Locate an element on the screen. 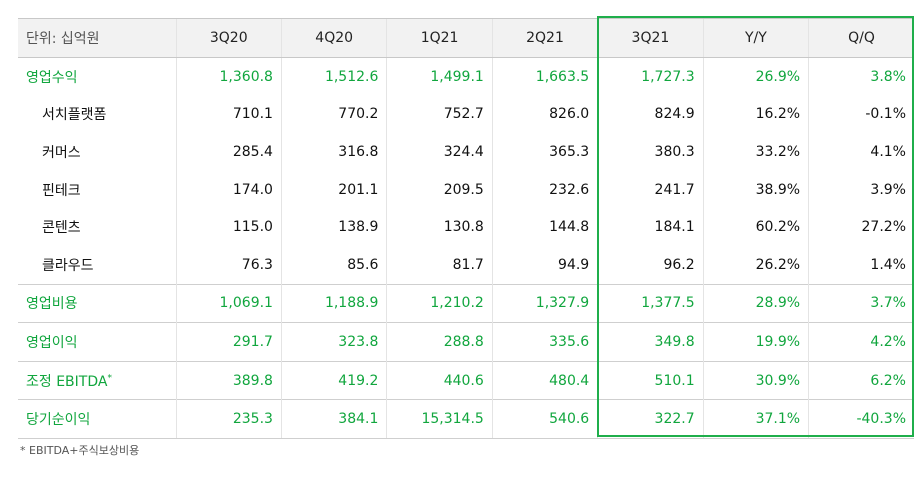 The image size is (922, 484). table-cell: 349.8 is located at coordinates (650, 342).